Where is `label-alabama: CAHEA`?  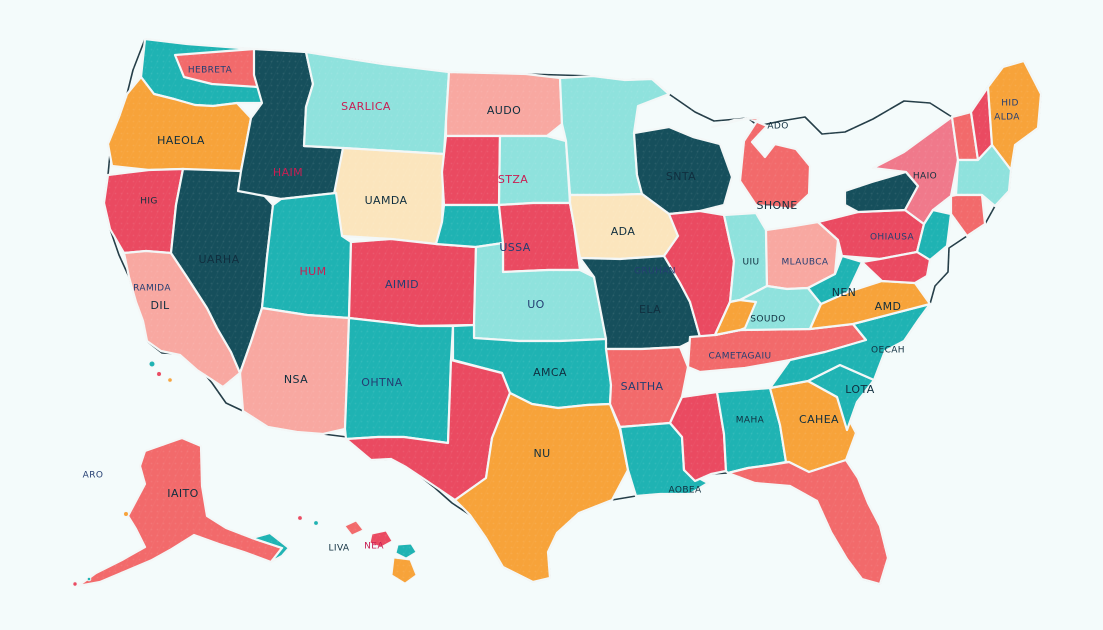 label-alabama: CAHEA is located at coordinates (819, 419).